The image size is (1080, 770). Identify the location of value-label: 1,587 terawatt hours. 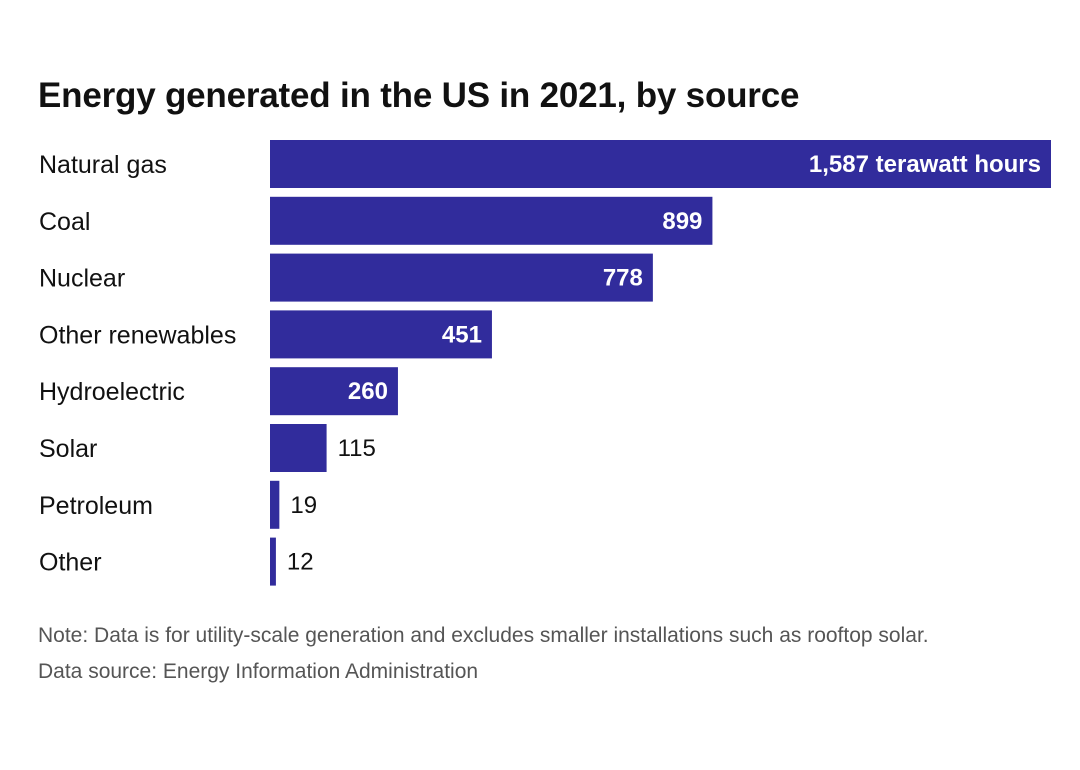
(925, 164).